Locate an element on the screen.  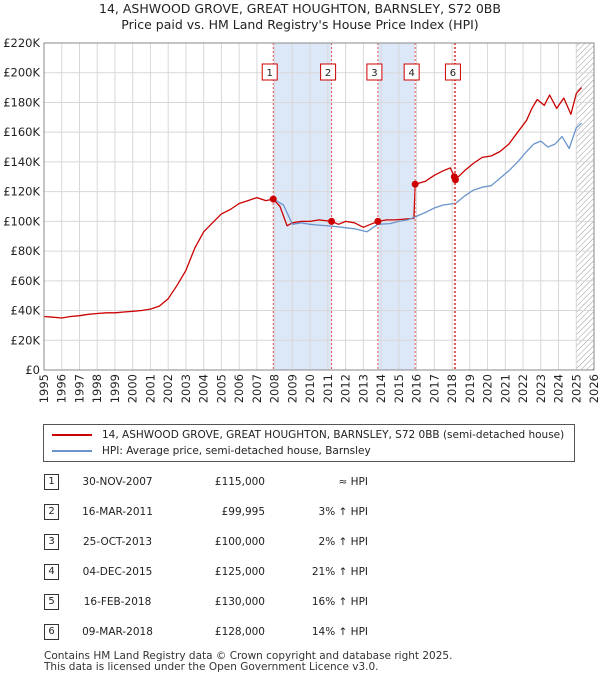
sale-hpi-comparison: 21% ↑ HPI is located at coordinates (339, 572).